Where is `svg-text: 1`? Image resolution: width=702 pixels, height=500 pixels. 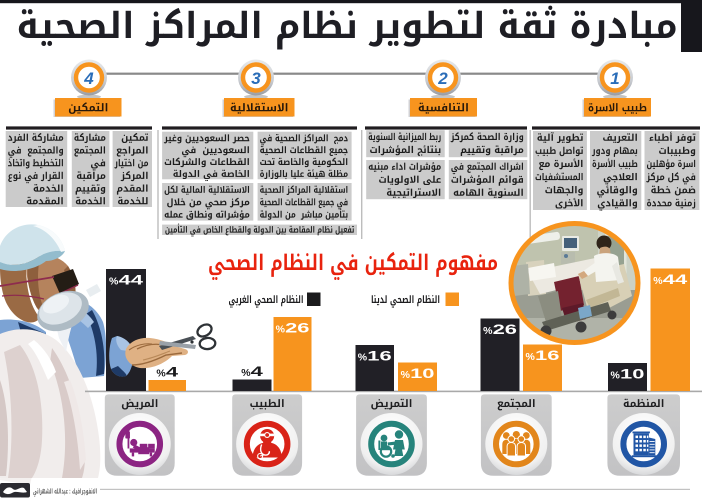
svg-text: 1 is located at coordinates (614, 78).